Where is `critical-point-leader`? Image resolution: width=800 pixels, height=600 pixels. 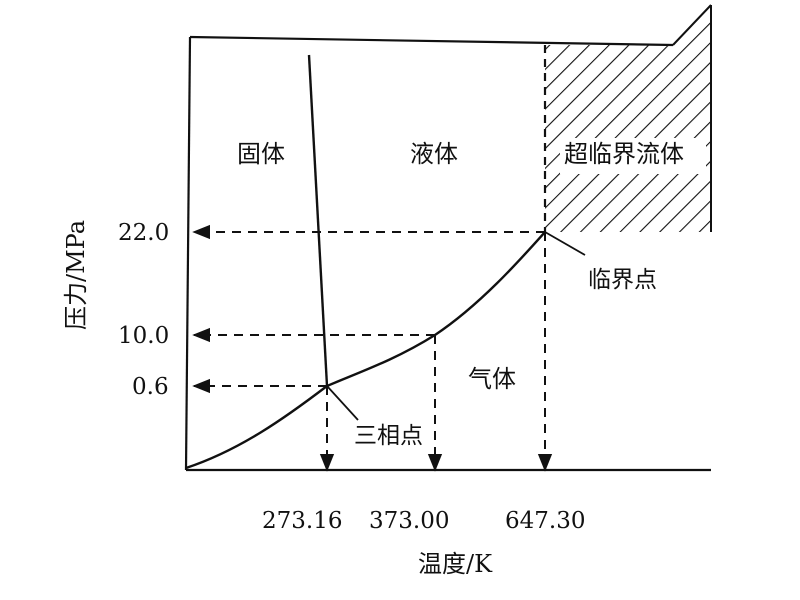
critical-point-leader is located at coordinates (565, 243).